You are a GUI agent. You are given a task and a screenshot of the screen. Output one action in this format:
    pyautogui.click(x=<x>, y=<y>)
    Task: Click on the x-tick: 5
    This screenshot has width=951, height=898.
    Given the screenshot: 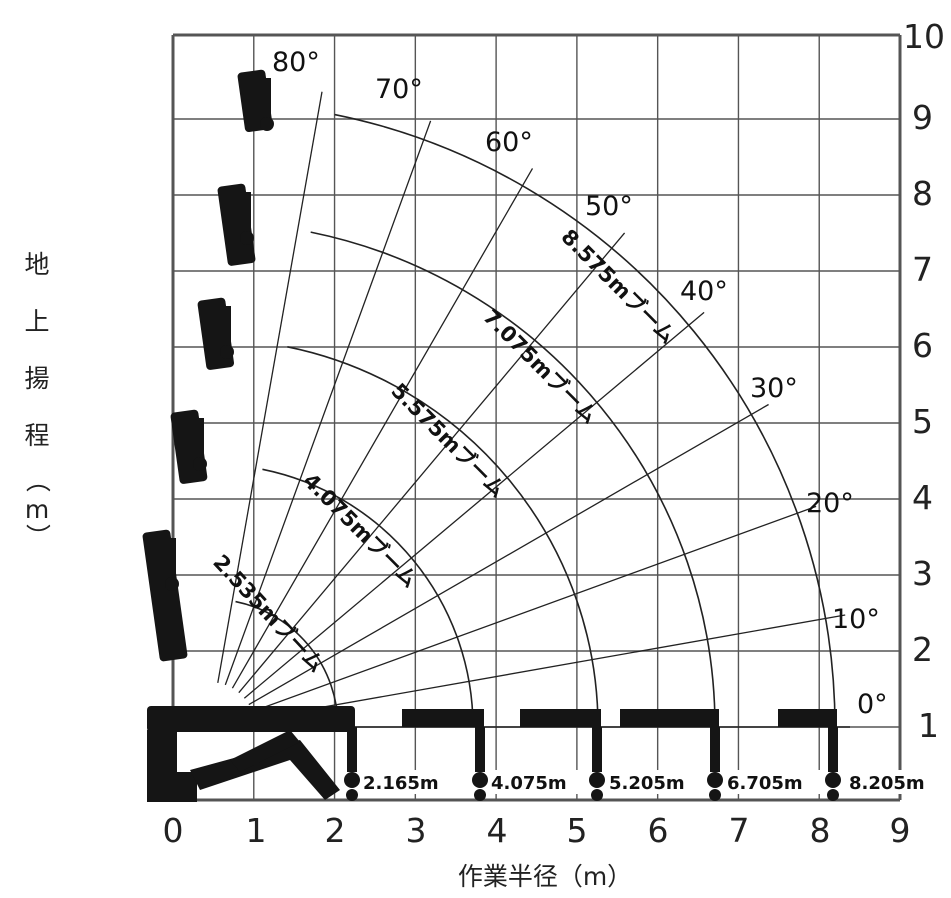 What is the action you would take?
    pyautogui.click(x=577, y=830)
    